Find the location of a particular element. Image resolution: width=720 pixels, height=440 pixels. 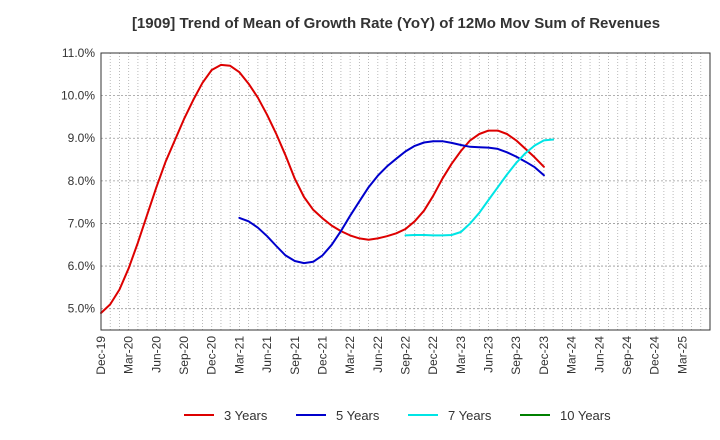

x-tick-label: Mar-22 is located at coordinates (350, 355).